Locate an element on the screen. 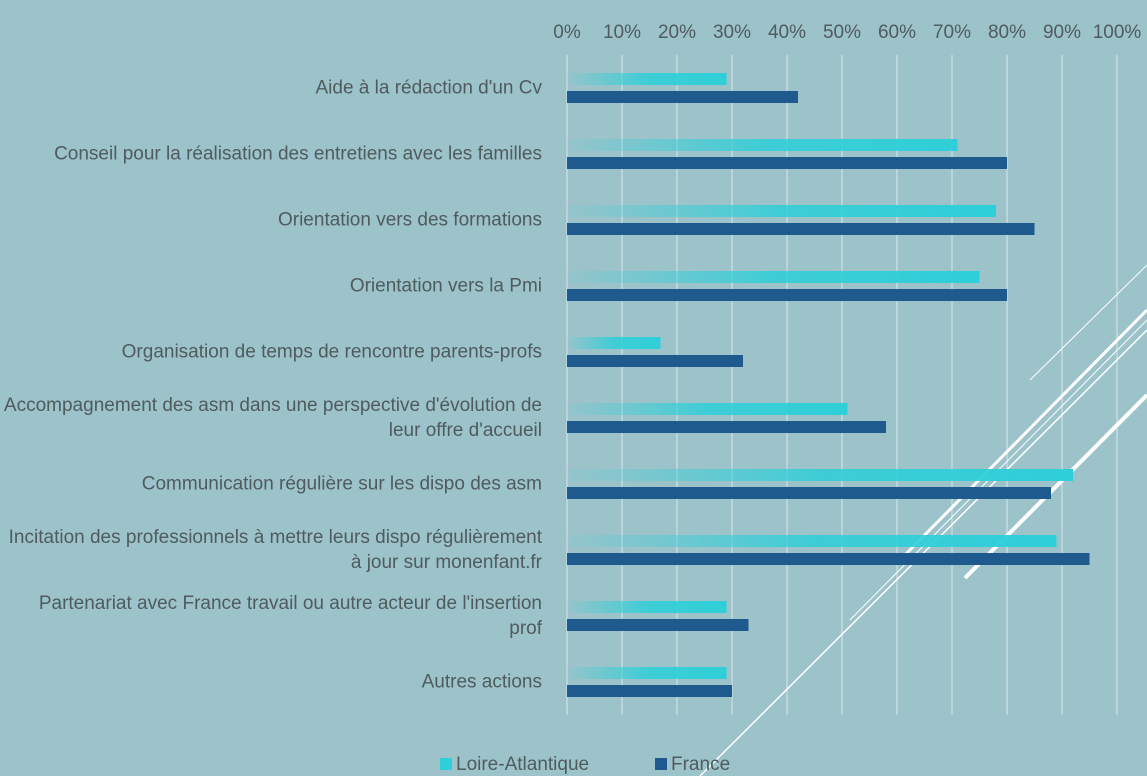 Image resolution: width=1147 pixels, height=776 pixels. x-tick-label: 80% is located at coordinates (1007, 32).